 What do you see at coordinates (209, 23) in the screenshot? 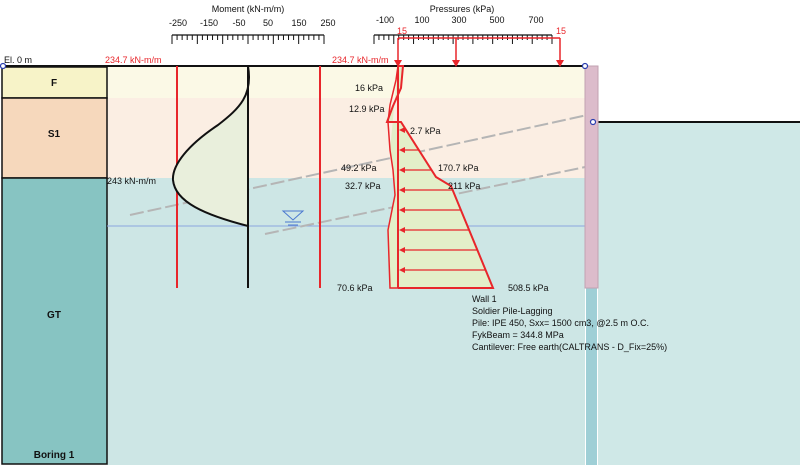
I see `moment-tick-label: -150` at bounding box center [209, 23].